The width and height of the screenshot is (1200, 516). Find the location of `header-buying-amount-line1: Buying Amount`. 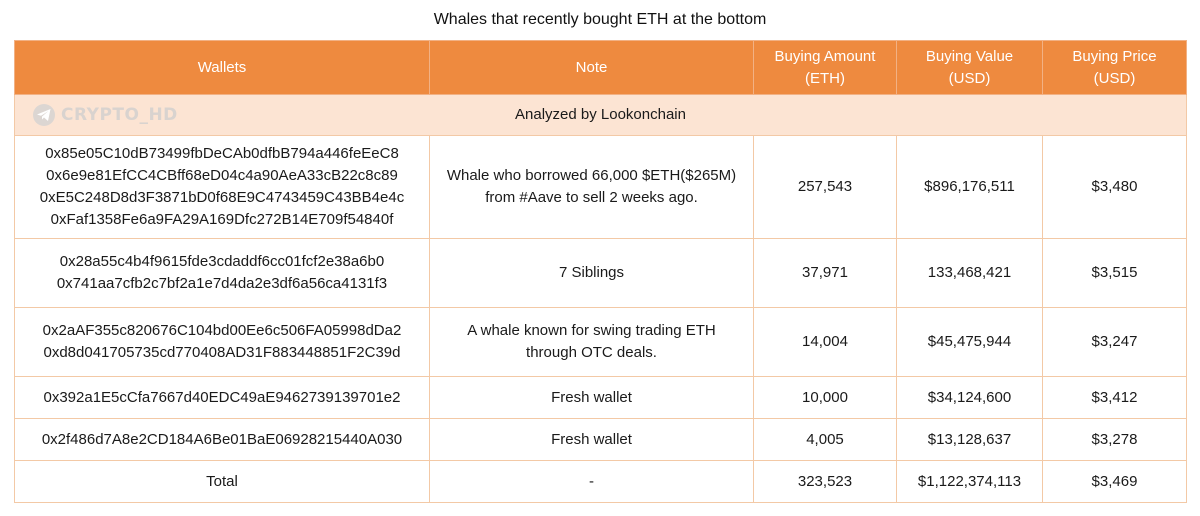

header-buying-amount-line1: Buying Amount is located at coordinates (825, 56).